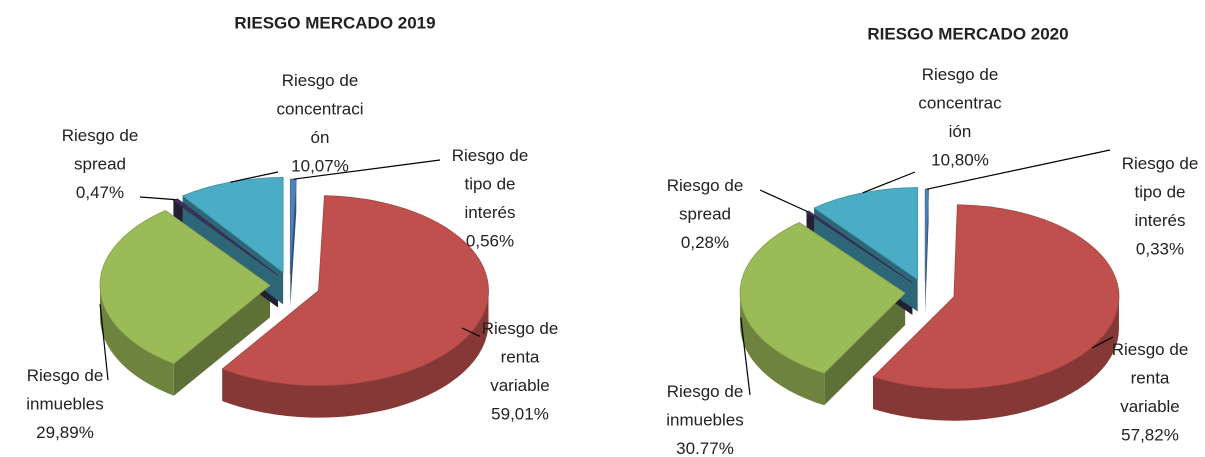 This screenshot has height=457, width=1205. Describe the element at coordinates (705, 448) in the screenshot. I see `value-label: 30.77%` at that location.